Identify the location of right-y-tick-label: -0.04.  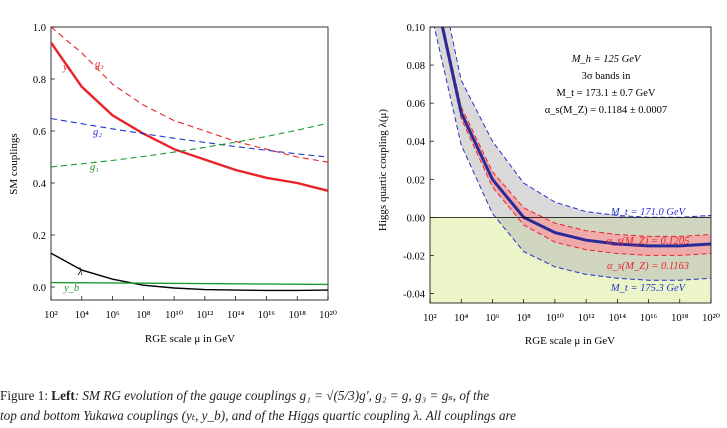
(414, 294).